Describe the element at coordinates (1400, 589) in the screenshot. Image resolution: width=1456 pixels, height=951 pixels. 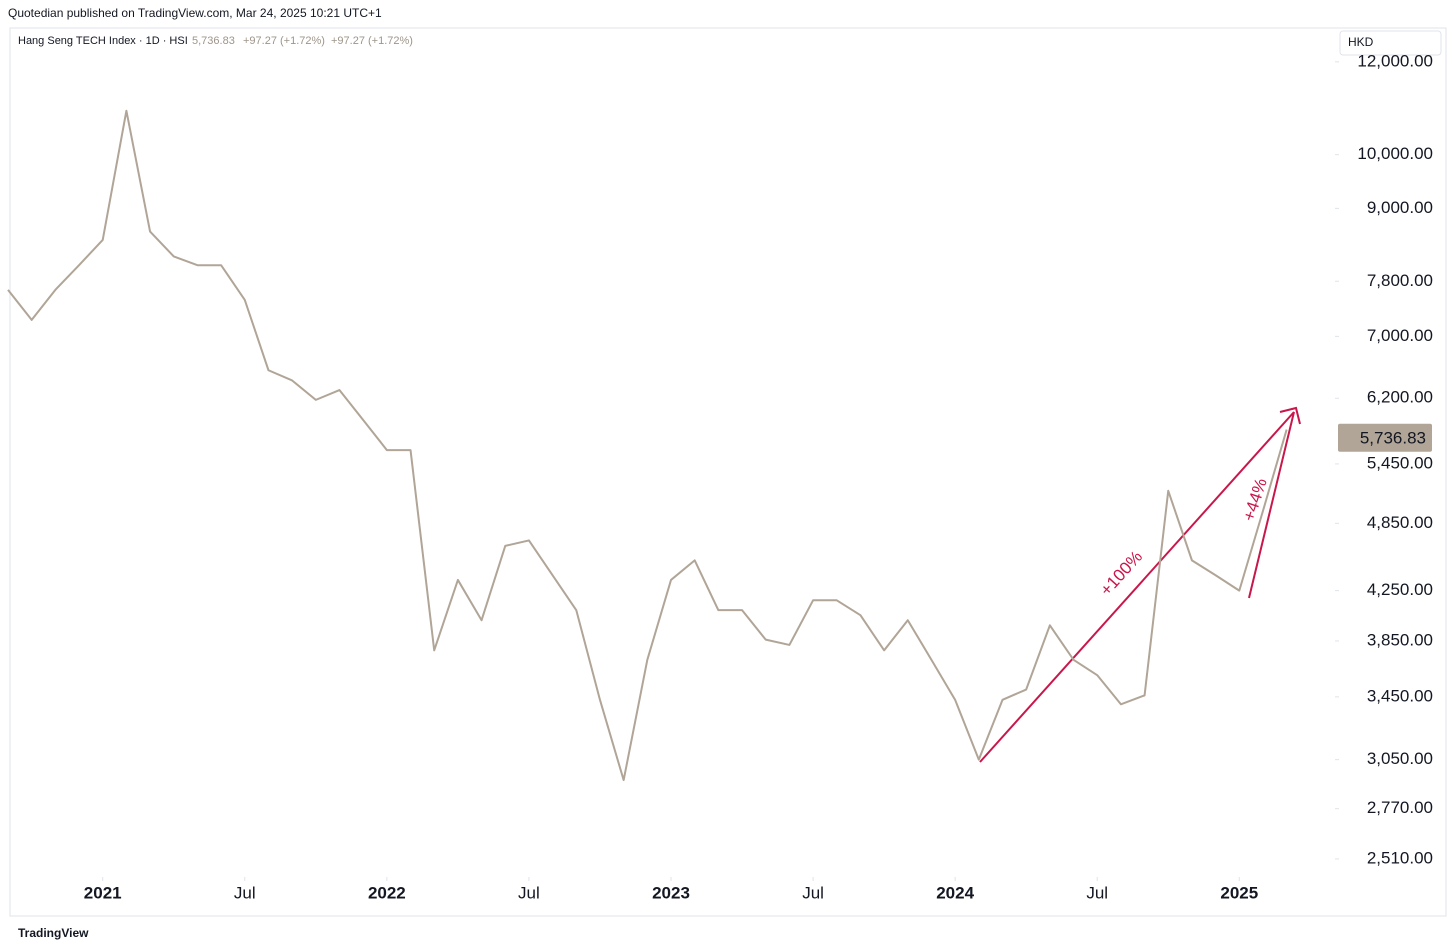
I see `y-tick-label: 4,250.00` at that location.